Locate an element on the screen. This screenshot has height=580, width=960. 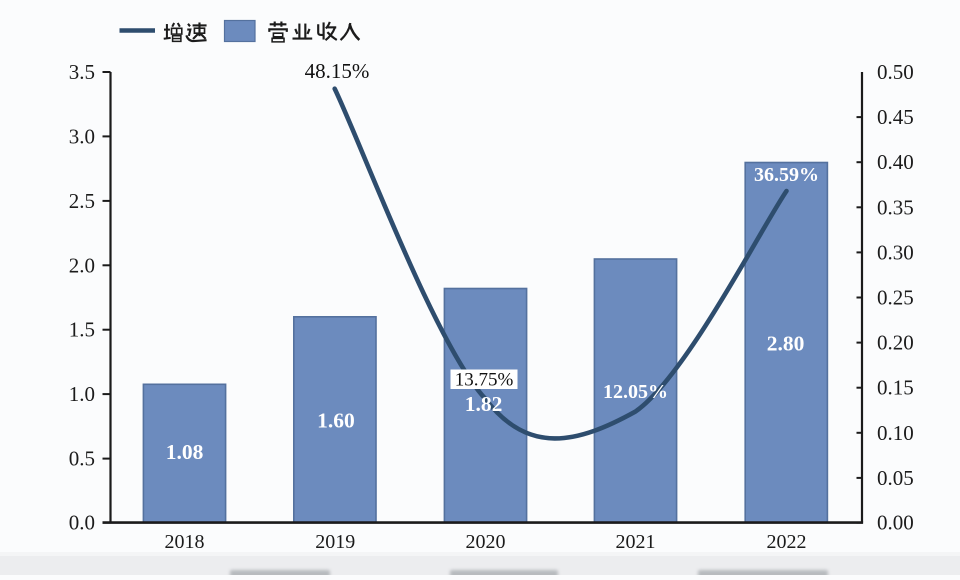
svg-text: 0.30 is located at coordinates (895, 252).